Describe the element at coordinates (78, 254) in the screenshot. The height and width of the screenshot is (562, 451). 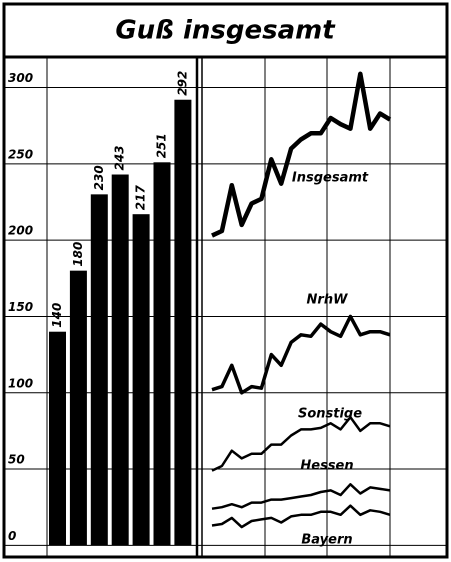
I see `bar-value-label: 180` at that location.